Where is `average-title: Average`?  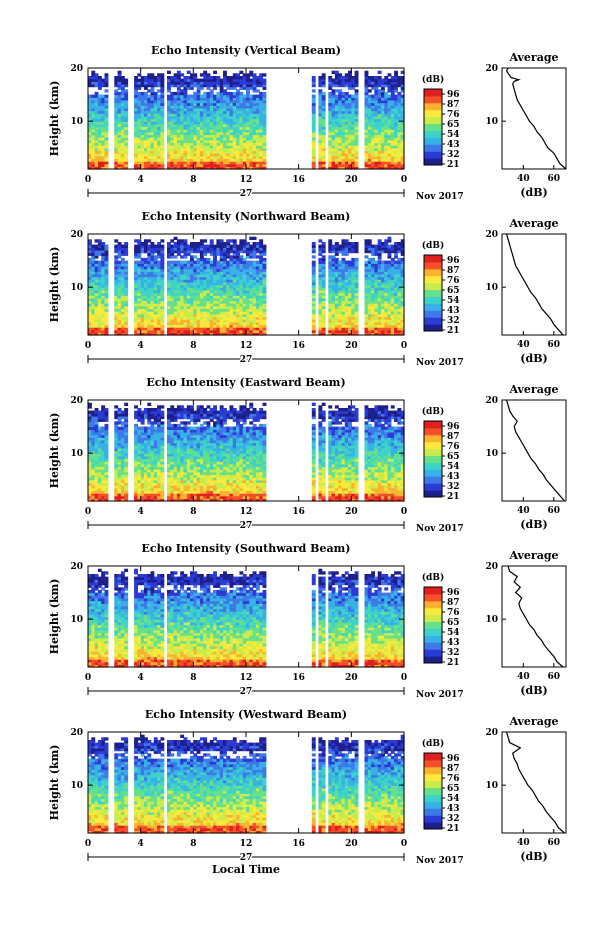 average-title: Average is located at coordinates (533, 57).